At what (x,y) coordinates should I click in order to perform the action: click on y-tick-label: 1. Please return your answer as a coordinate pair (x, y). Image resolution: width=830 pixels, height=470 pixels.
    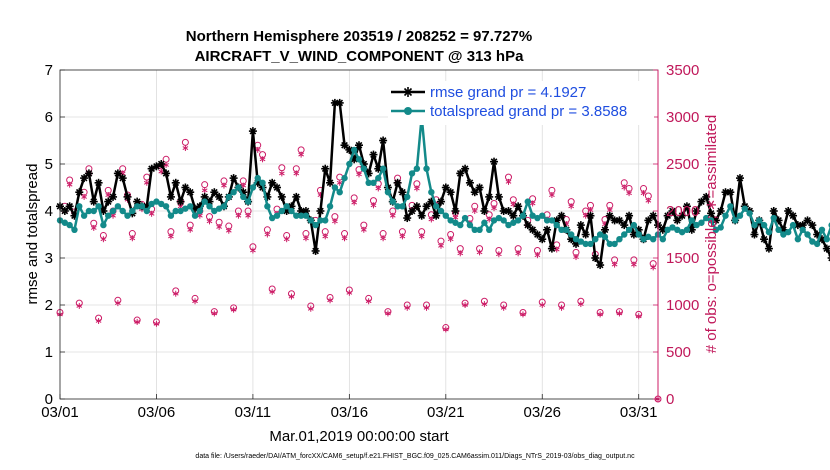
    Looking at the image, I should click on (49, 352).